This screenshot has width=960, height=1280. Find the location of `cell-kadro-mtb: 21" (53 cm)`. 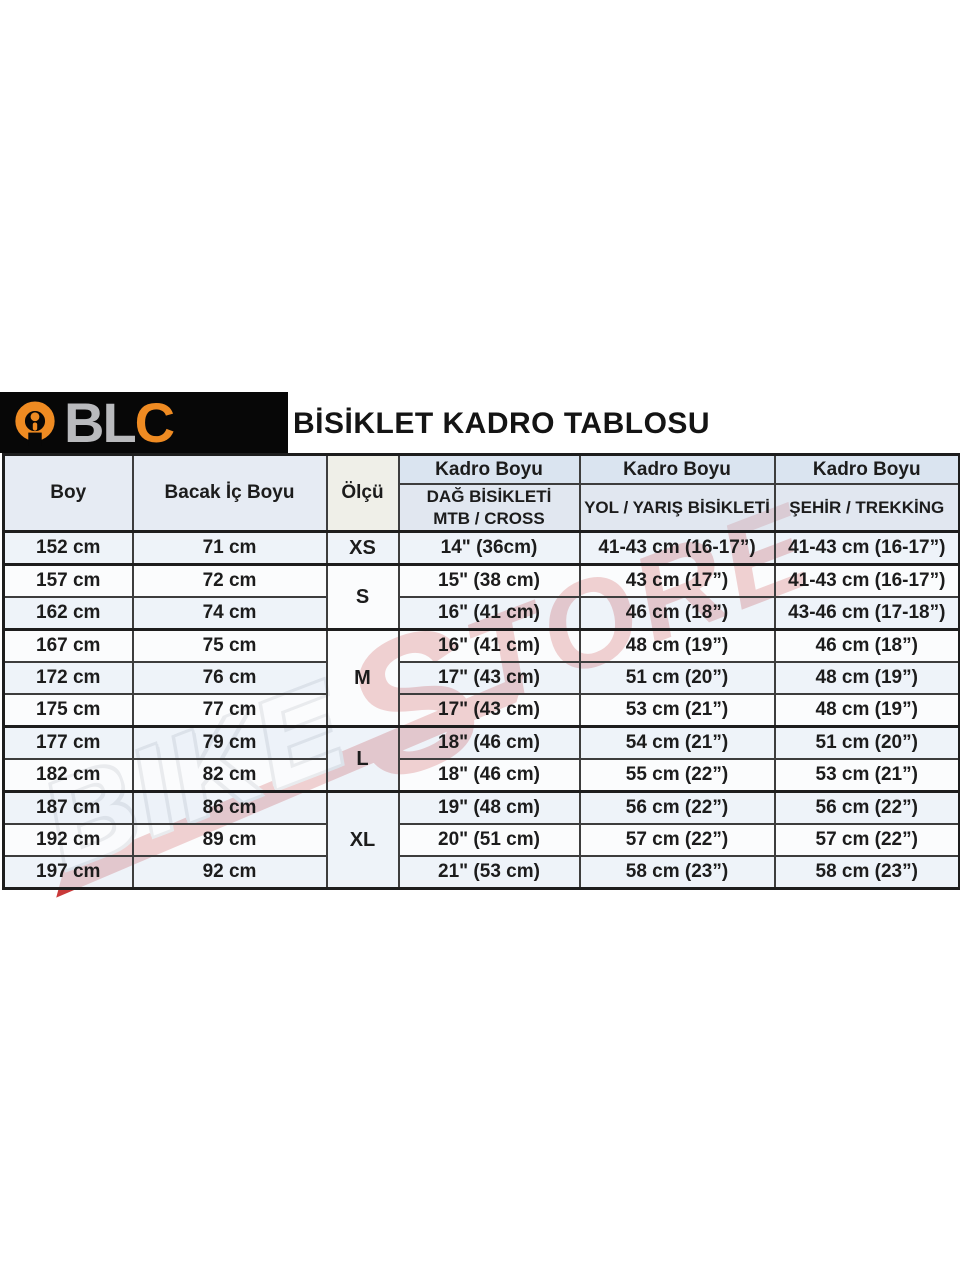

cell-kadro-mtb: 21" (53 cm) is located at coordinates (489, 872).